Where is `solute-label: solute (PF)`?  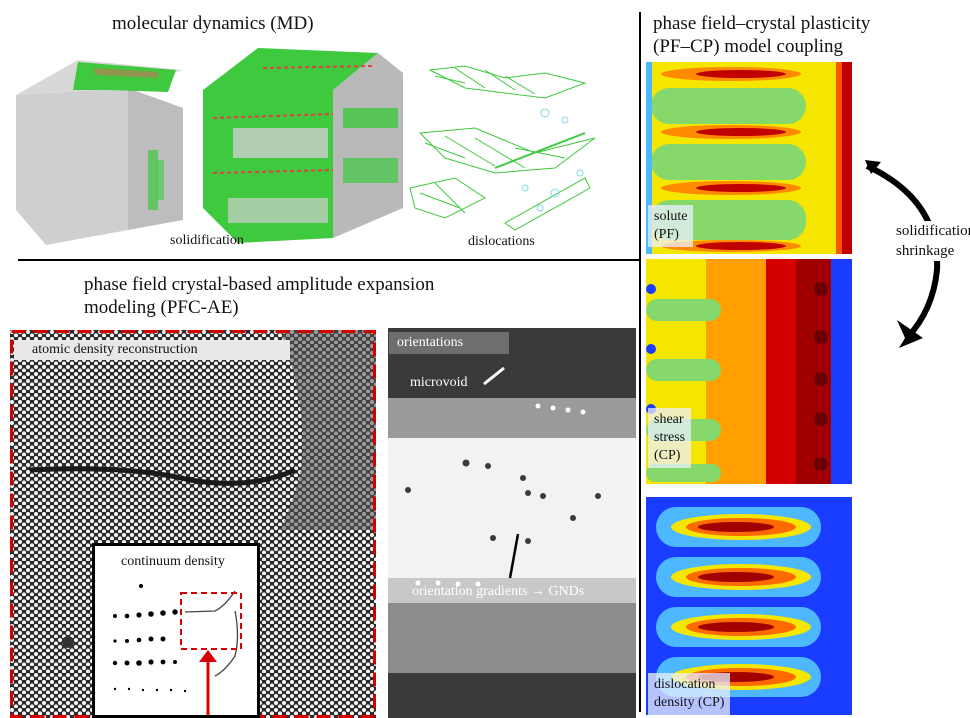 solute-label: solute (PF) is located at coordinates (671, 226).